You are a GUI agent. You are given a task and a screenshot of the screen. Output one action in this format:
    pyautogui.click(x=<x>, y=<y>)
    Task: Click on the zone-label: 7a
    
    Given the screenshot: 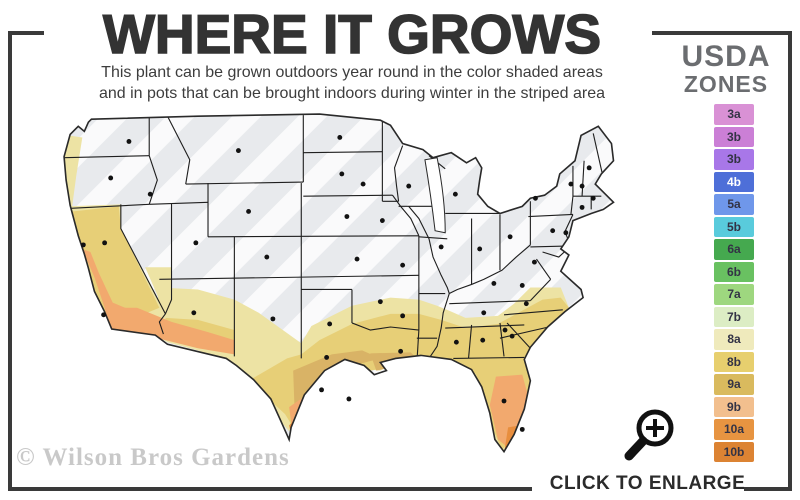 What is the action you would take?
    pyautogui.click(x=734, y=294)
    